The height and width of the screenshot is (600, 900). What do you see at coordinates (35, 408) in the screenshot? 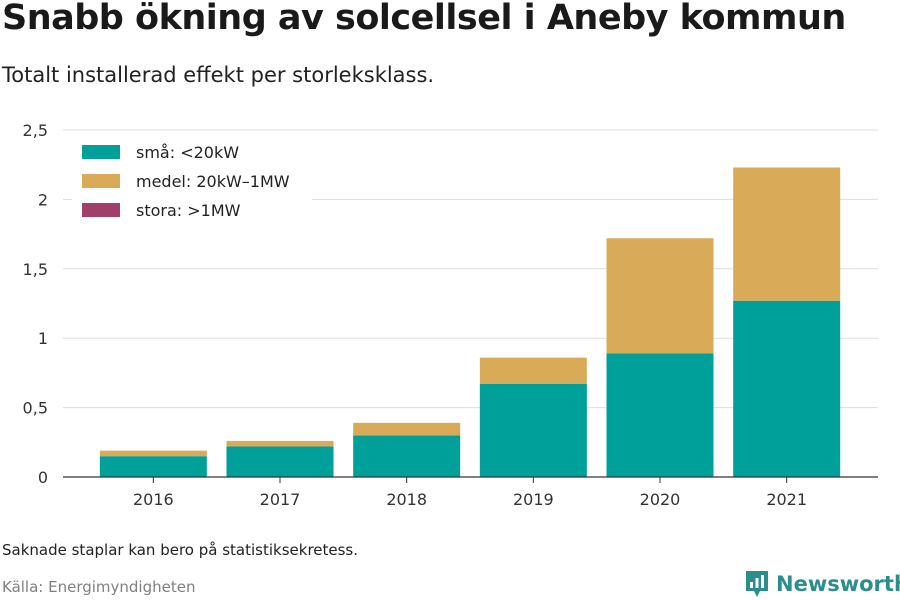
I see `y-tick-label: 0,5` at bounding box center [35, 408].